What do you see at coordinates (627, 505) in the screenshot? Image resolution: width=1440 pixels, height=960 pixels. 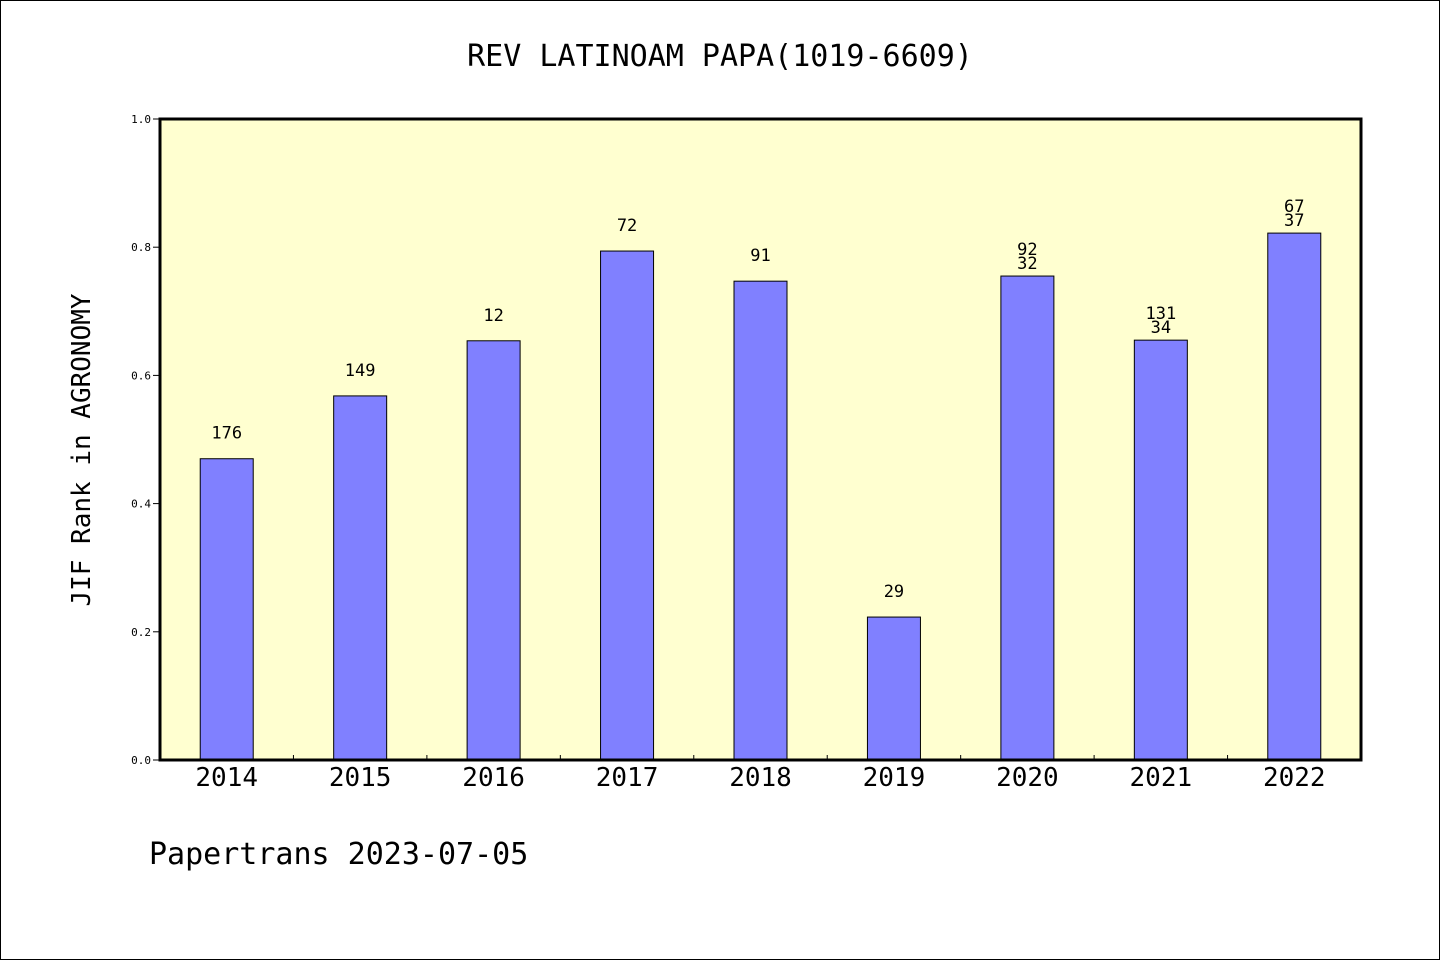 I see `bar-2017` at bounding box center [627, 505].